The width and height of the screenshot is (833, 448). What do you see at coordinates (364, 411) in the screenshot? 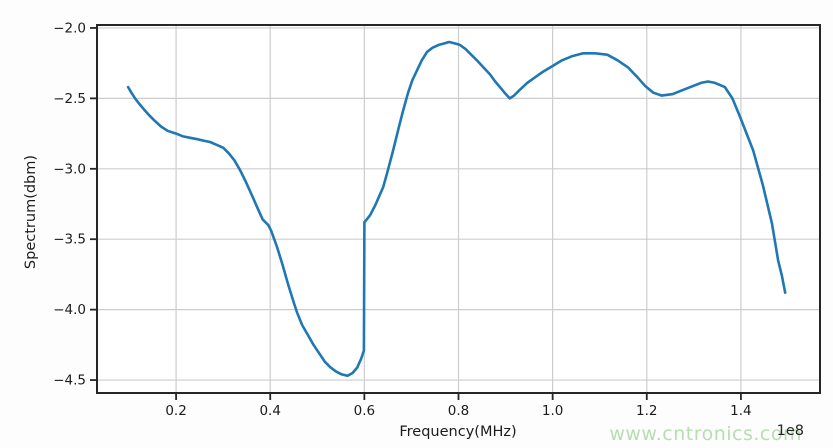
I see `x-tick-label: 0.6` at bounding box center [364, 411].